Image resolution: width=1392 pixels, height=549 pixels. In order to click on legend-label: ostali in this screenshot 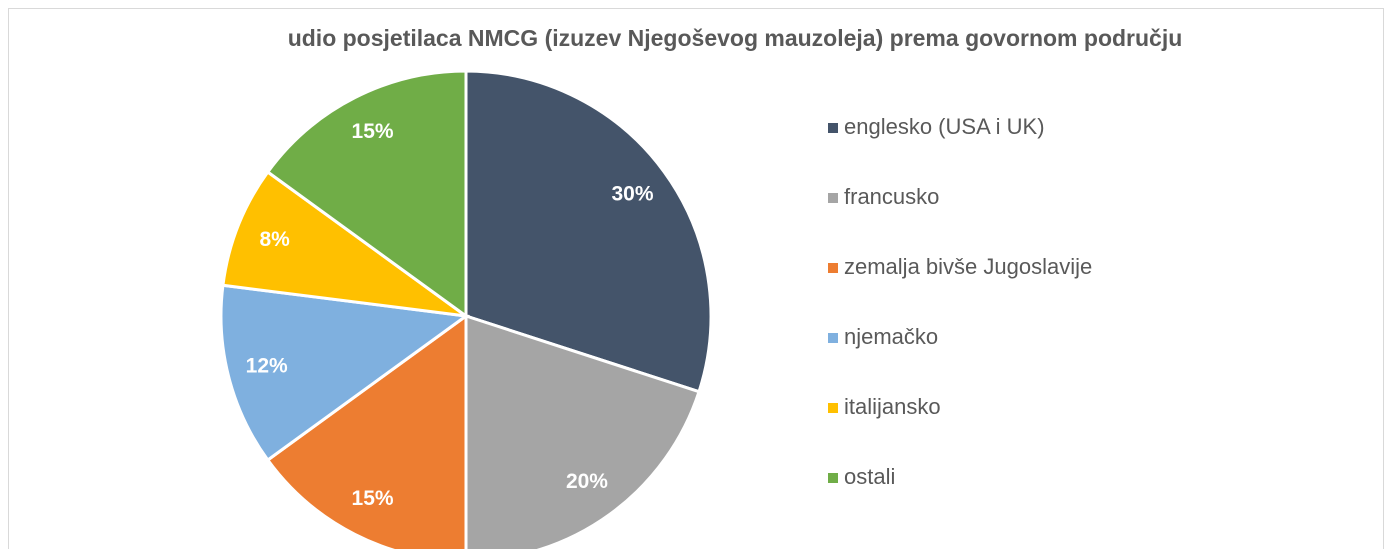, I will do `click(869, 476)`.